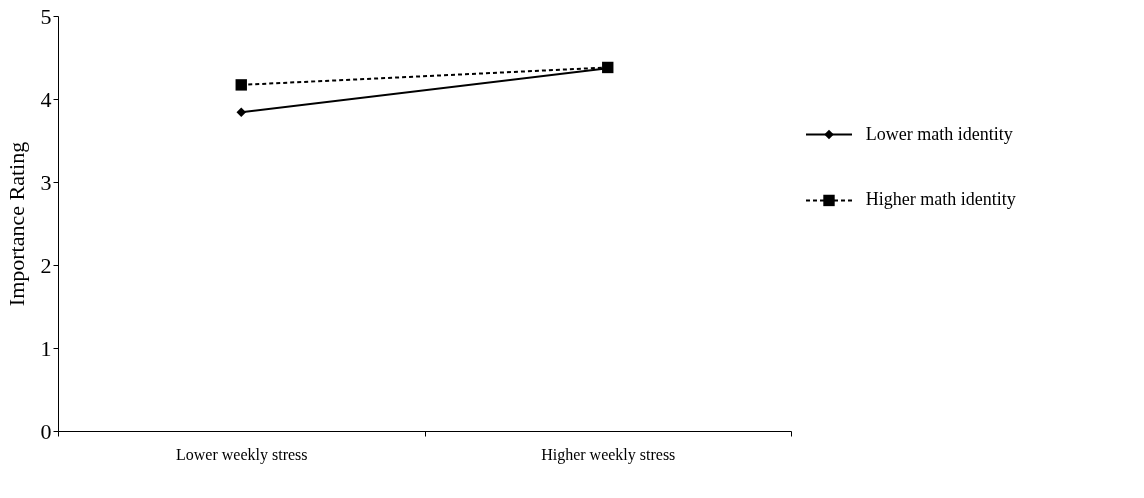 The width and height of the screenshot is (1144, 498). Describe the element at coordinates (939, 133) in the screenshot. I see `legend-label: Lower math identity` at that location.